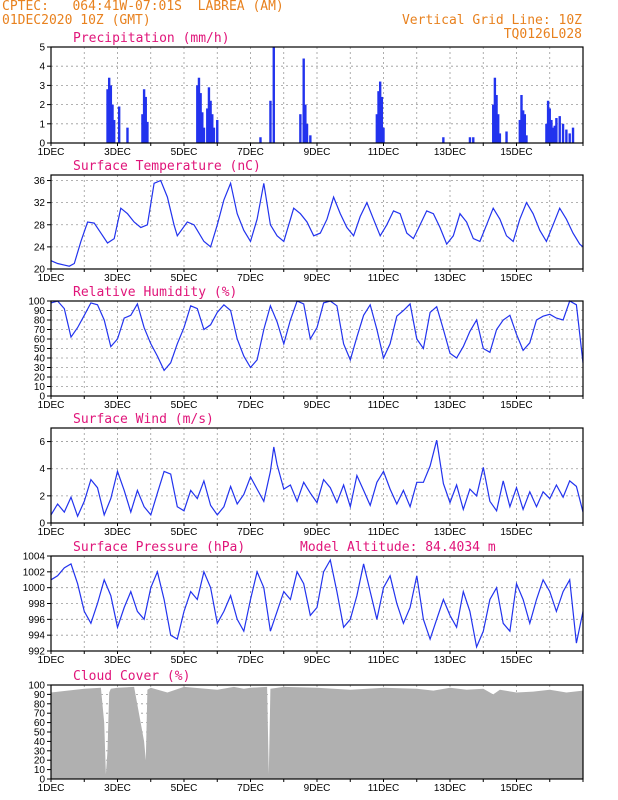 The width and height of the screenshot is (618, 800). What do you see at coordinates (491, 20) in the screenshot?
I see `header-grid-note: Vertical Grid Line: 10Z` at bounding box center [491, 20].